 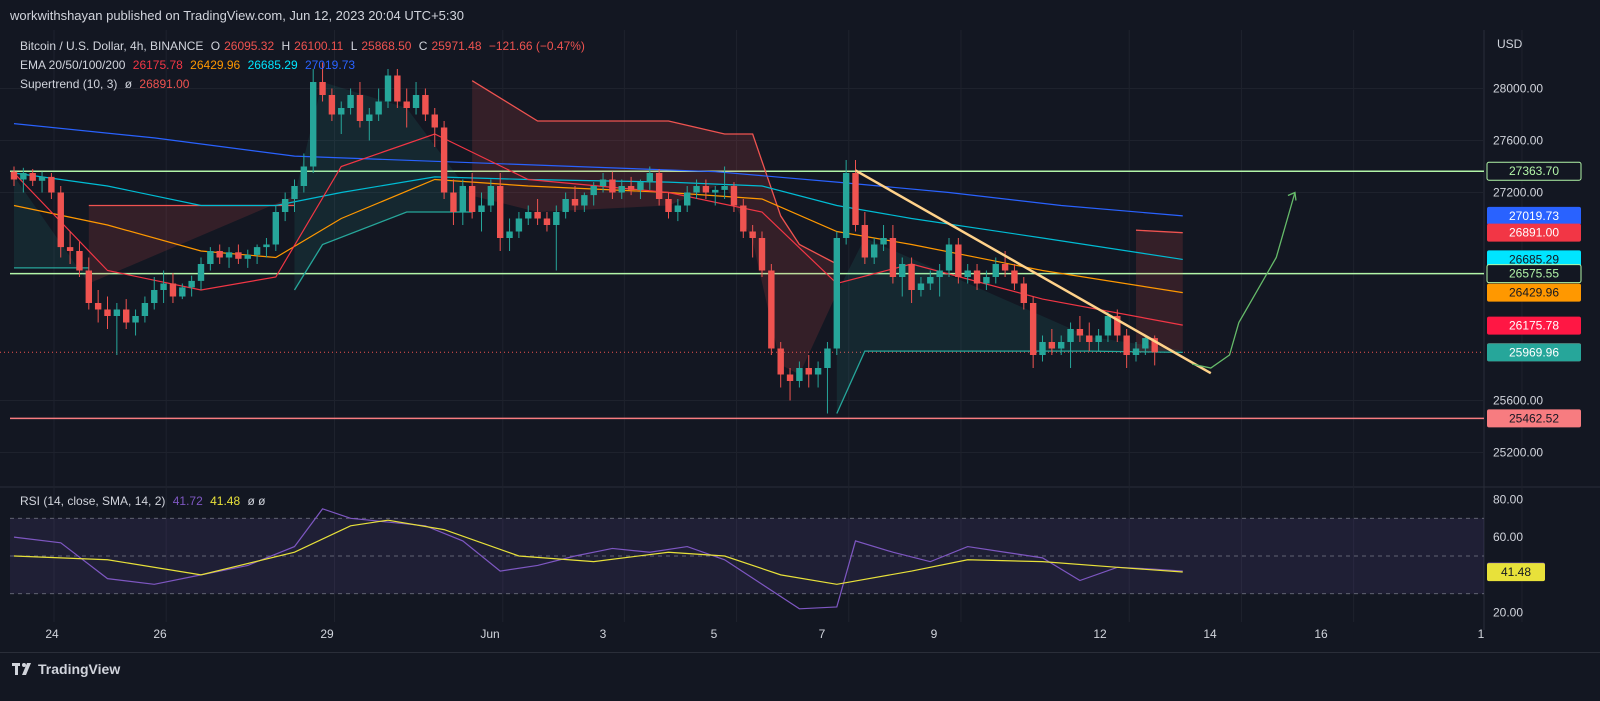 I want to click on change-value: −121.66 (−0.47%), so click(x=536, y=46).